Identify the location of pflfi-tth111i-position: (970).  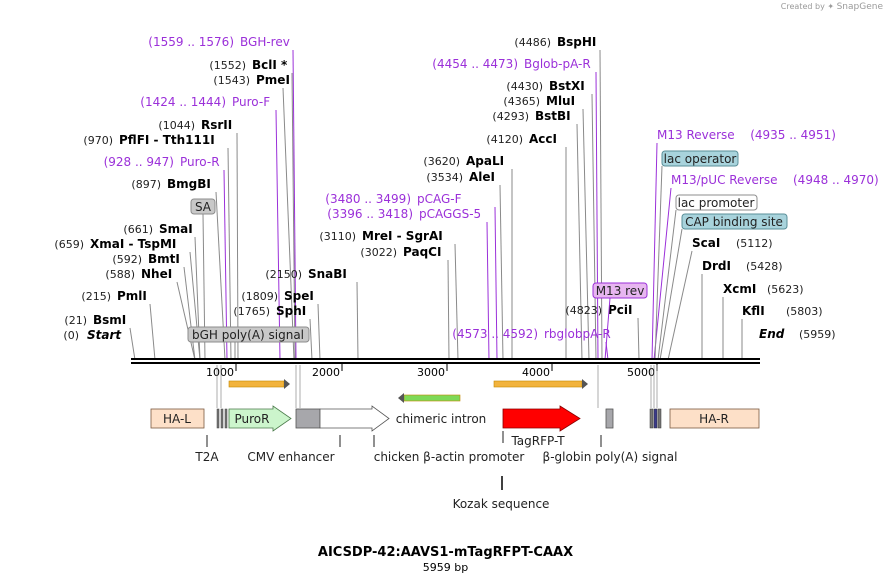
(98, 140).